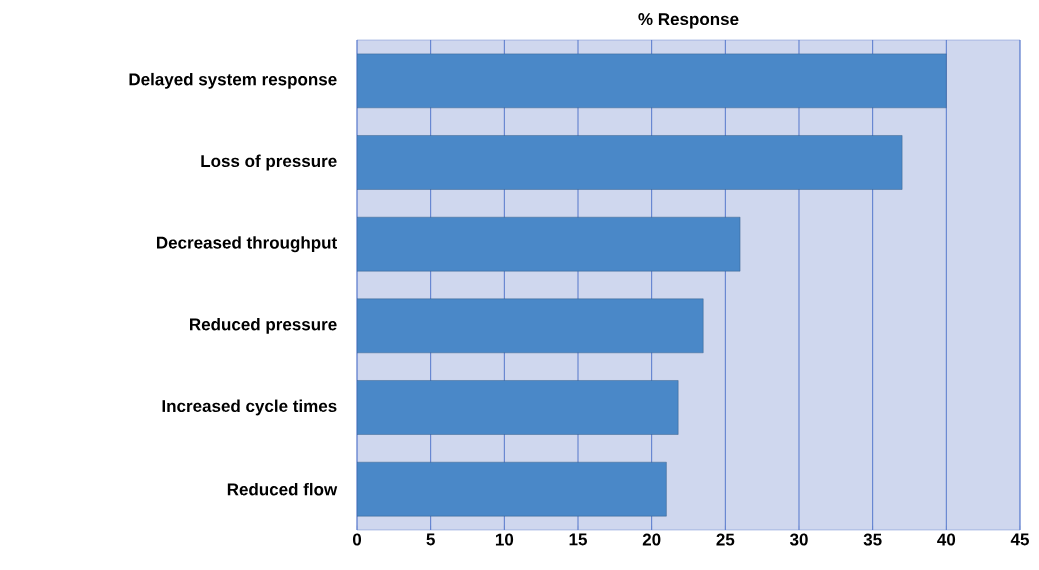 The width and height of the screenshot is (1039, 570). What do you see at coordinates (872, 539) in the screenshot?
I see `x-tick-label: 35` at bounding box center [872, 539].